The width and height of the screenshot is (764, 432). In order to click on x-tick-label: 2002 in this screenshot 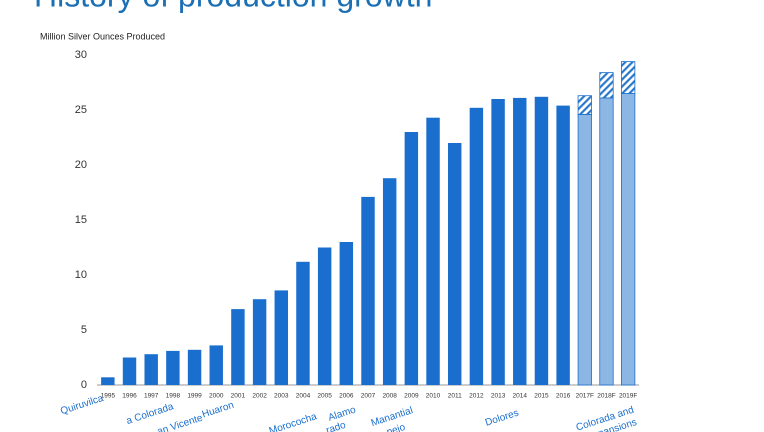, I will do `click(259, 396)`.